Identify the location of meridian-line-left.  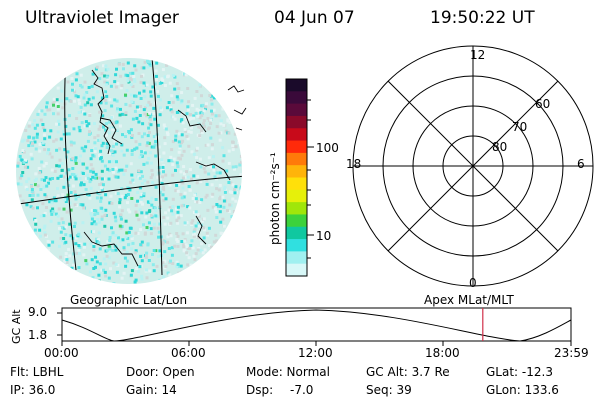
(70, 164).